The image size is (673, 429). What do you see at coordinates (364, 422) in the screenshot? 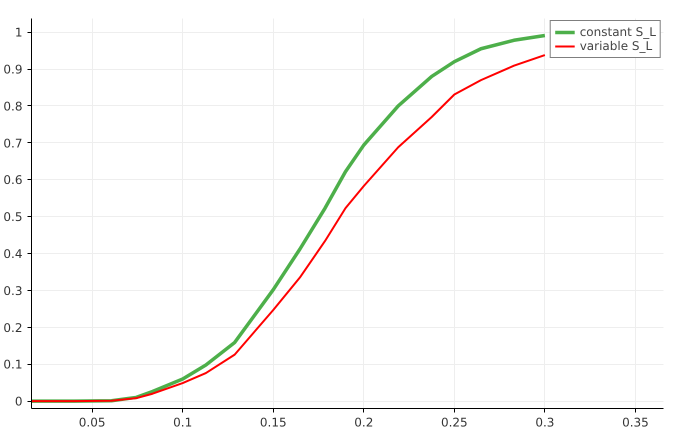
I see `x-tick-label: 0.2` at bounding box center [364, 422].